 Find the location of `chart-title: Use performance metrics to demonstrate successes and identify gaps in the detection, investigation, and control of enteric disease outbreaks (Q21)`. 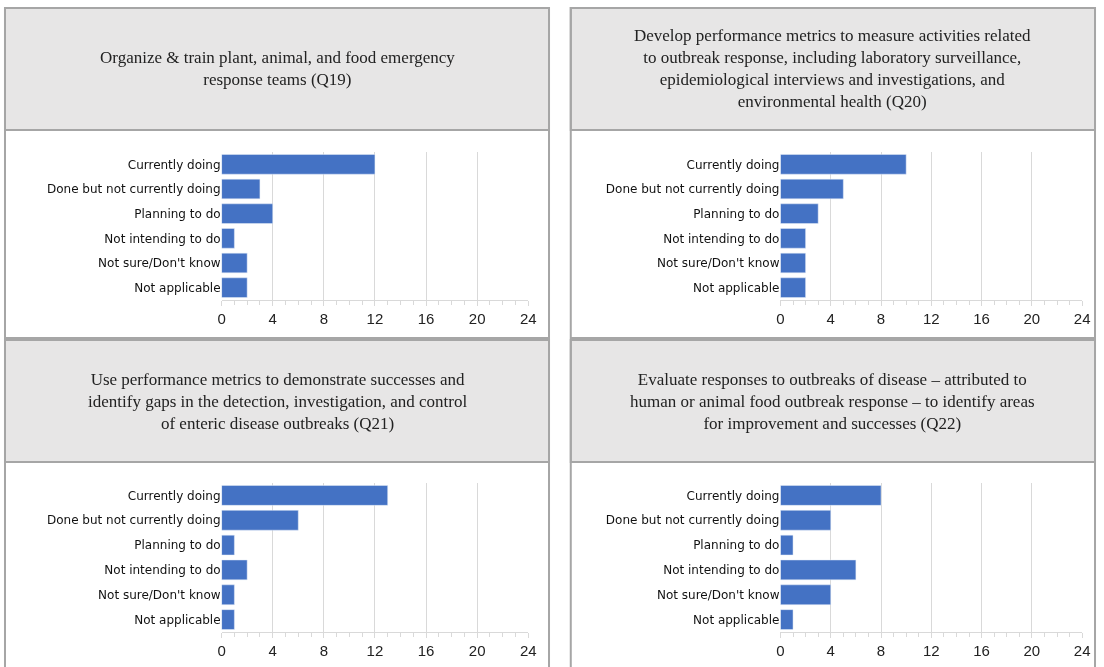

chart-title: Use performance metrics to demonstrate successes and identify gaps in the detection, investigation, and control of enteric disease outbreaks (Q21) is located at coordinates (278, 402).